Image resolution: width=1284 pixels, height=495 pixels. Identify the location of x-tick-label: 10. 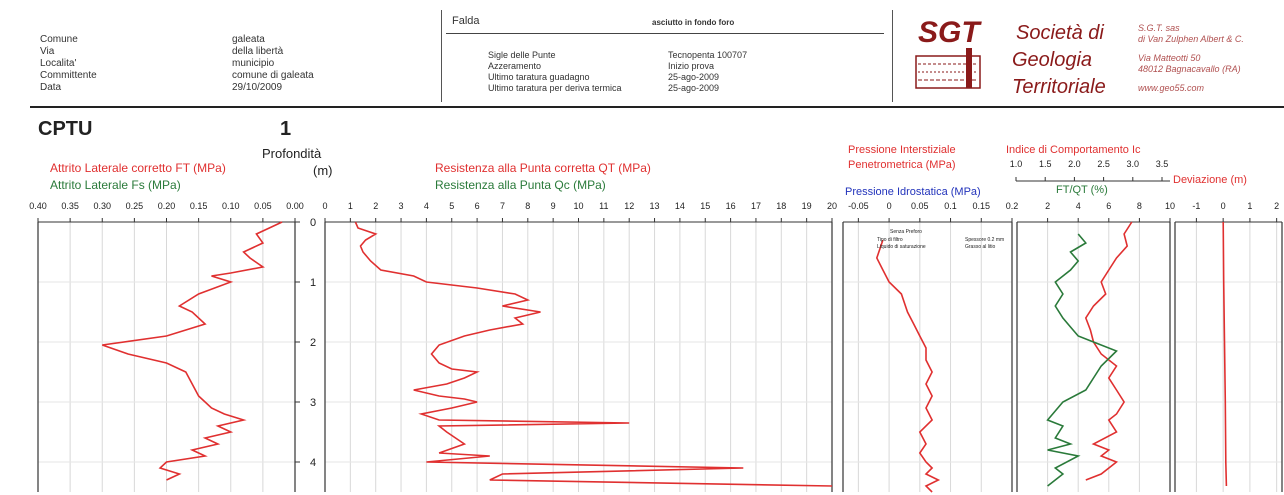
(1170, 206).